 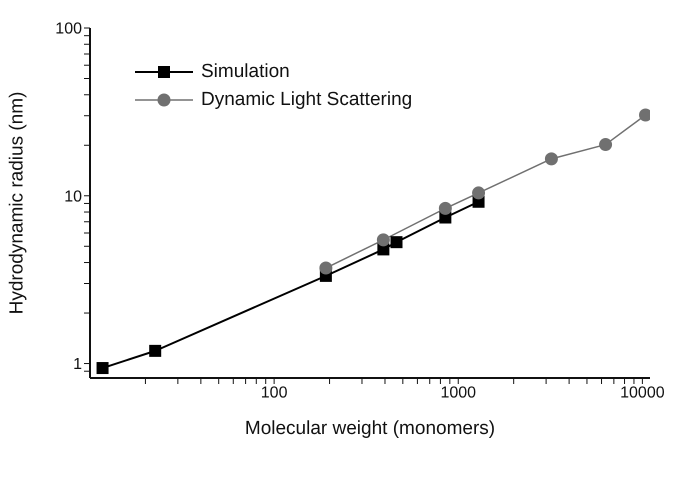 What do you see at coordinates (306, 100) in the screenshot?
I see `legend-label: Dynamic Light Scattering` at bounding box center [306, 100].